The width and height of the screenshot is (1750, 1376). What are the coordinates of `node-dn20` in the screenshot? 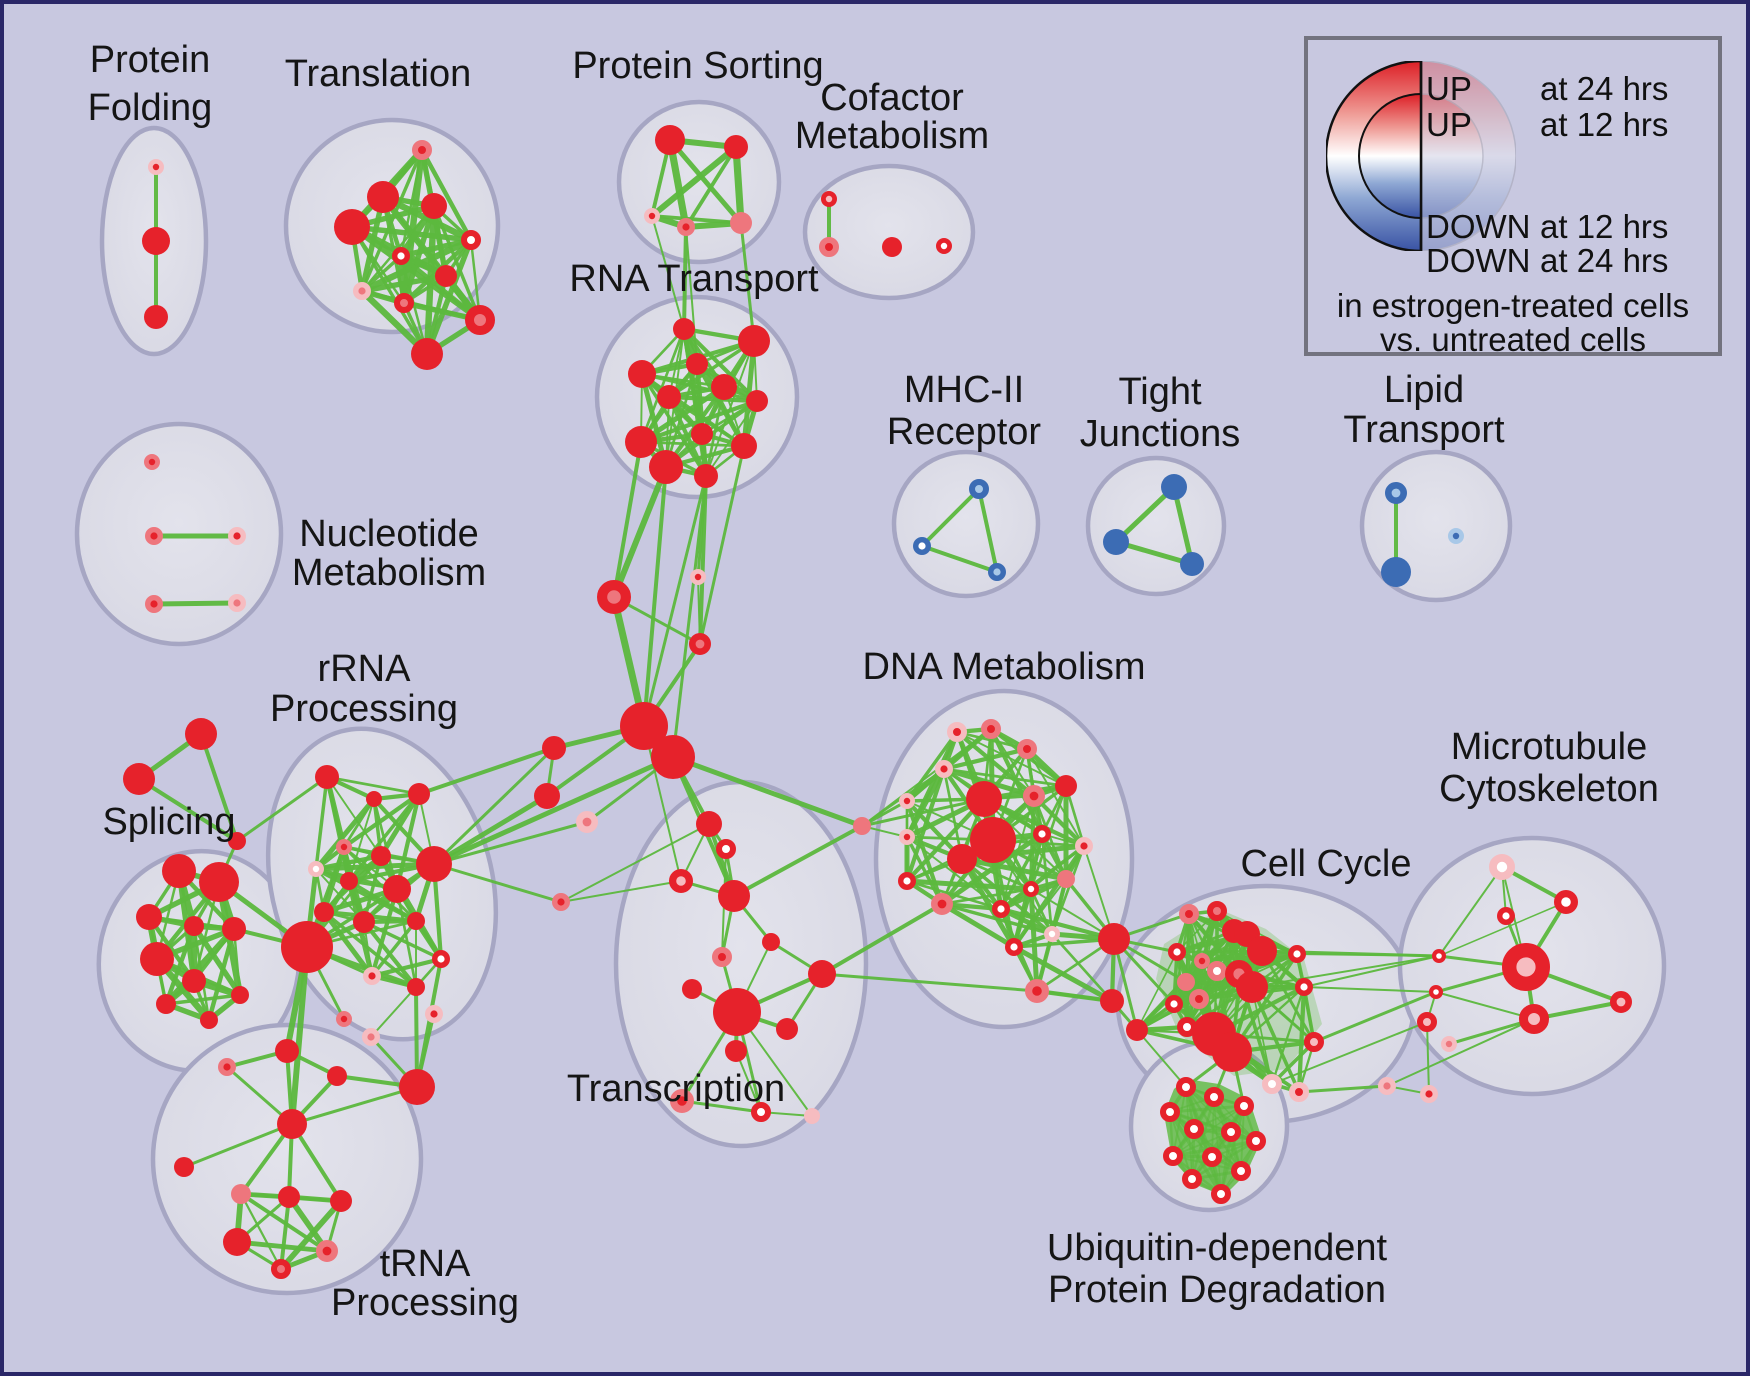 It's located at (1052, 934).